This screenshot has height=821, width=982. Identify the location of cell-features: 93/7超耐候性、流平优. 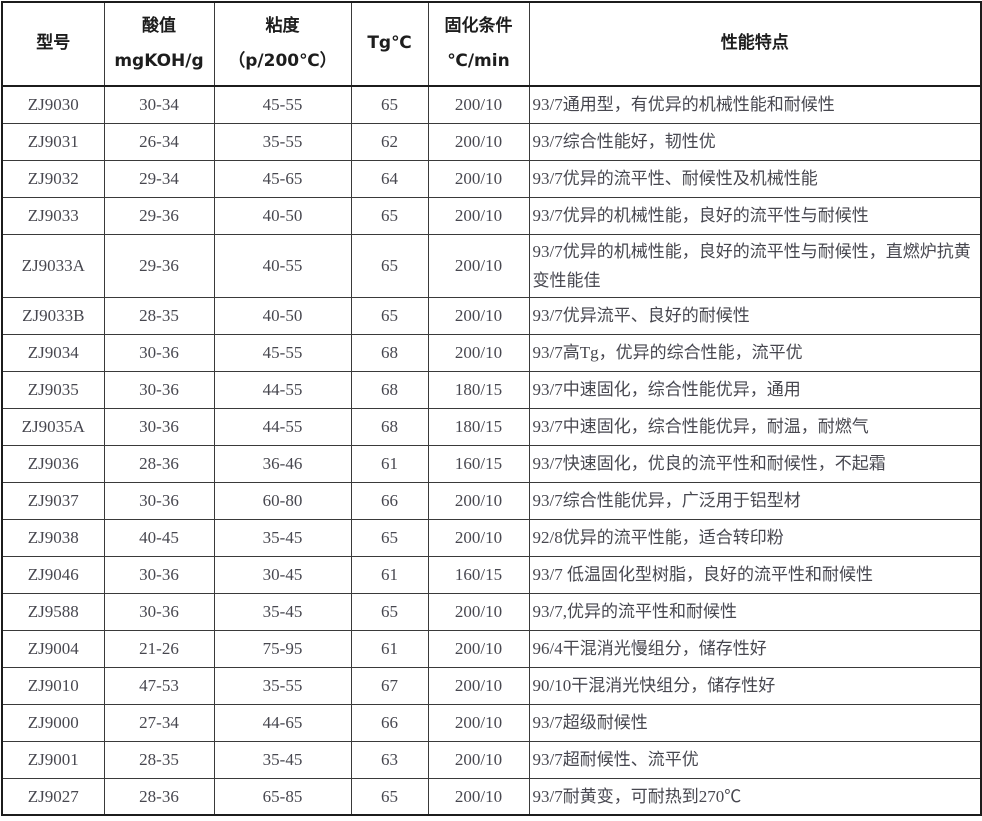
(755, 759).